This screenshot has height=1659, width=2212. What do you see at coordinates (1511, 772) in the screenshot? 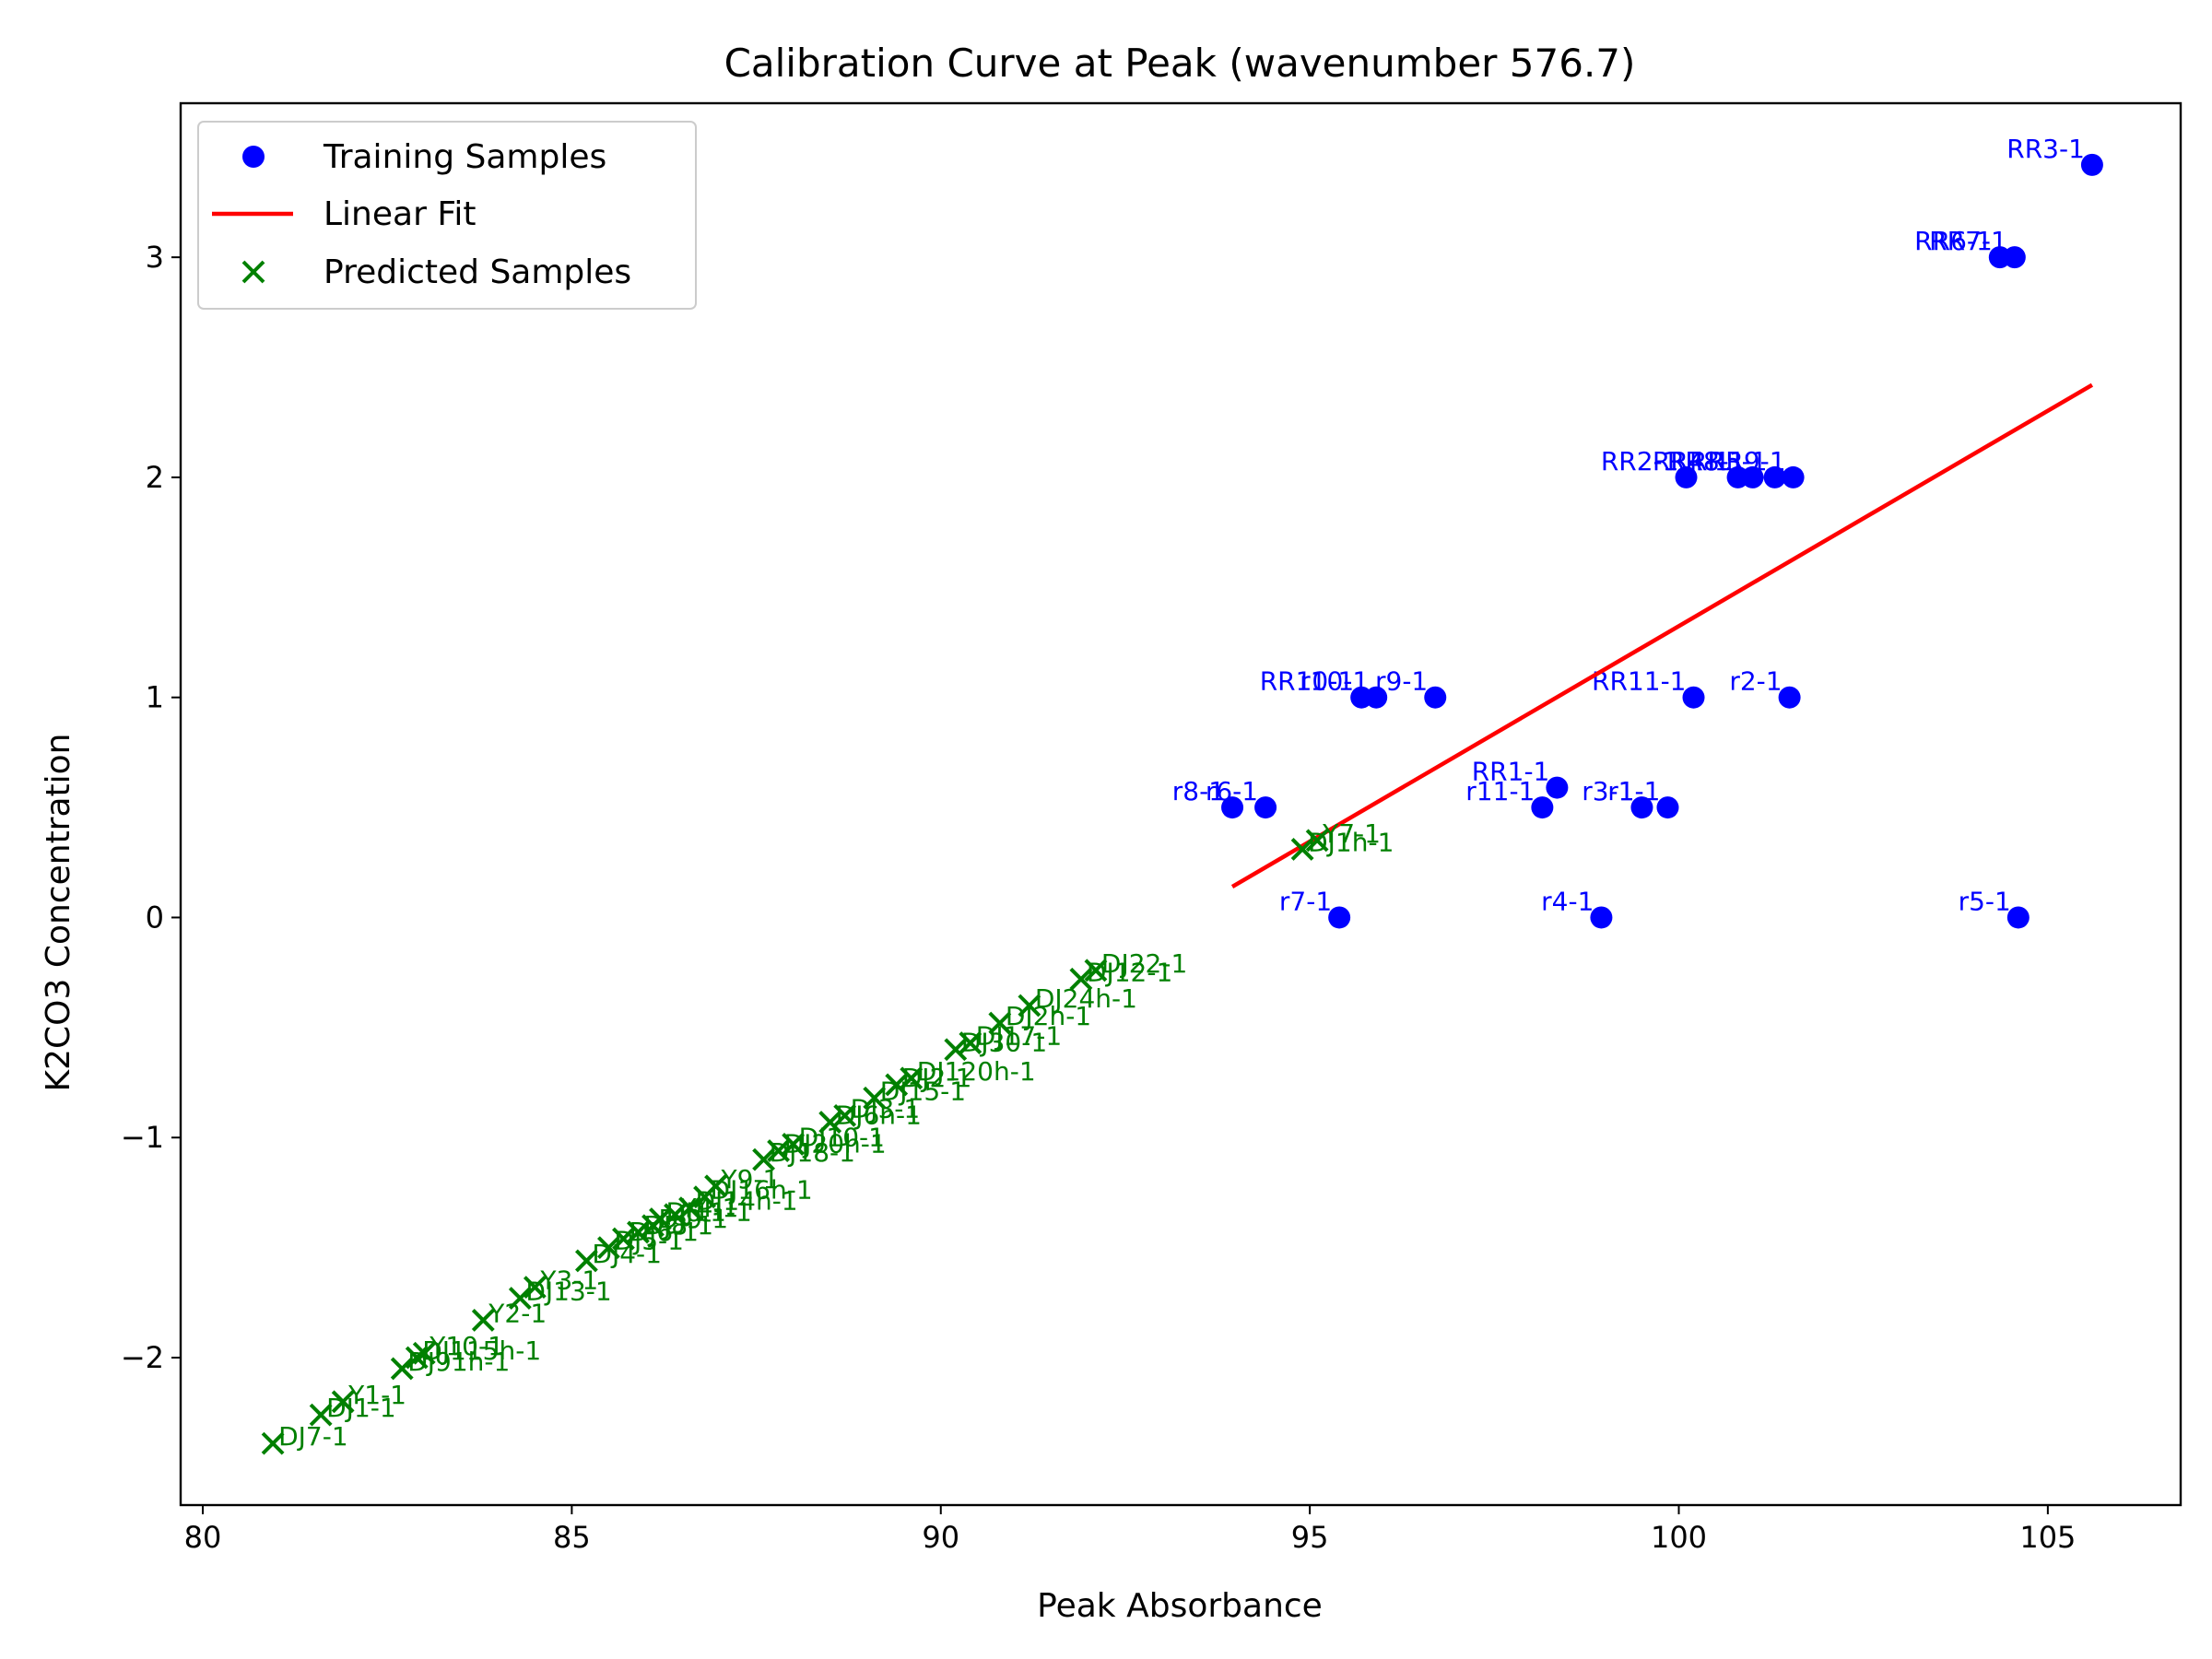
I see `training-sample-label: RR1-1` at bounding box center [1511, 772].